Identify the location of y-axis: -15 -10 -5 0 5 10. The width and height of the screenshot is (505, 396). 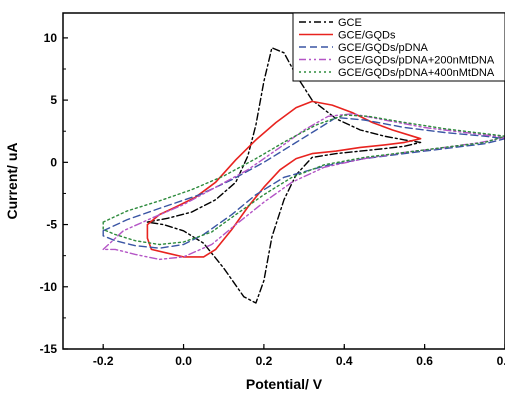
(54, 193).